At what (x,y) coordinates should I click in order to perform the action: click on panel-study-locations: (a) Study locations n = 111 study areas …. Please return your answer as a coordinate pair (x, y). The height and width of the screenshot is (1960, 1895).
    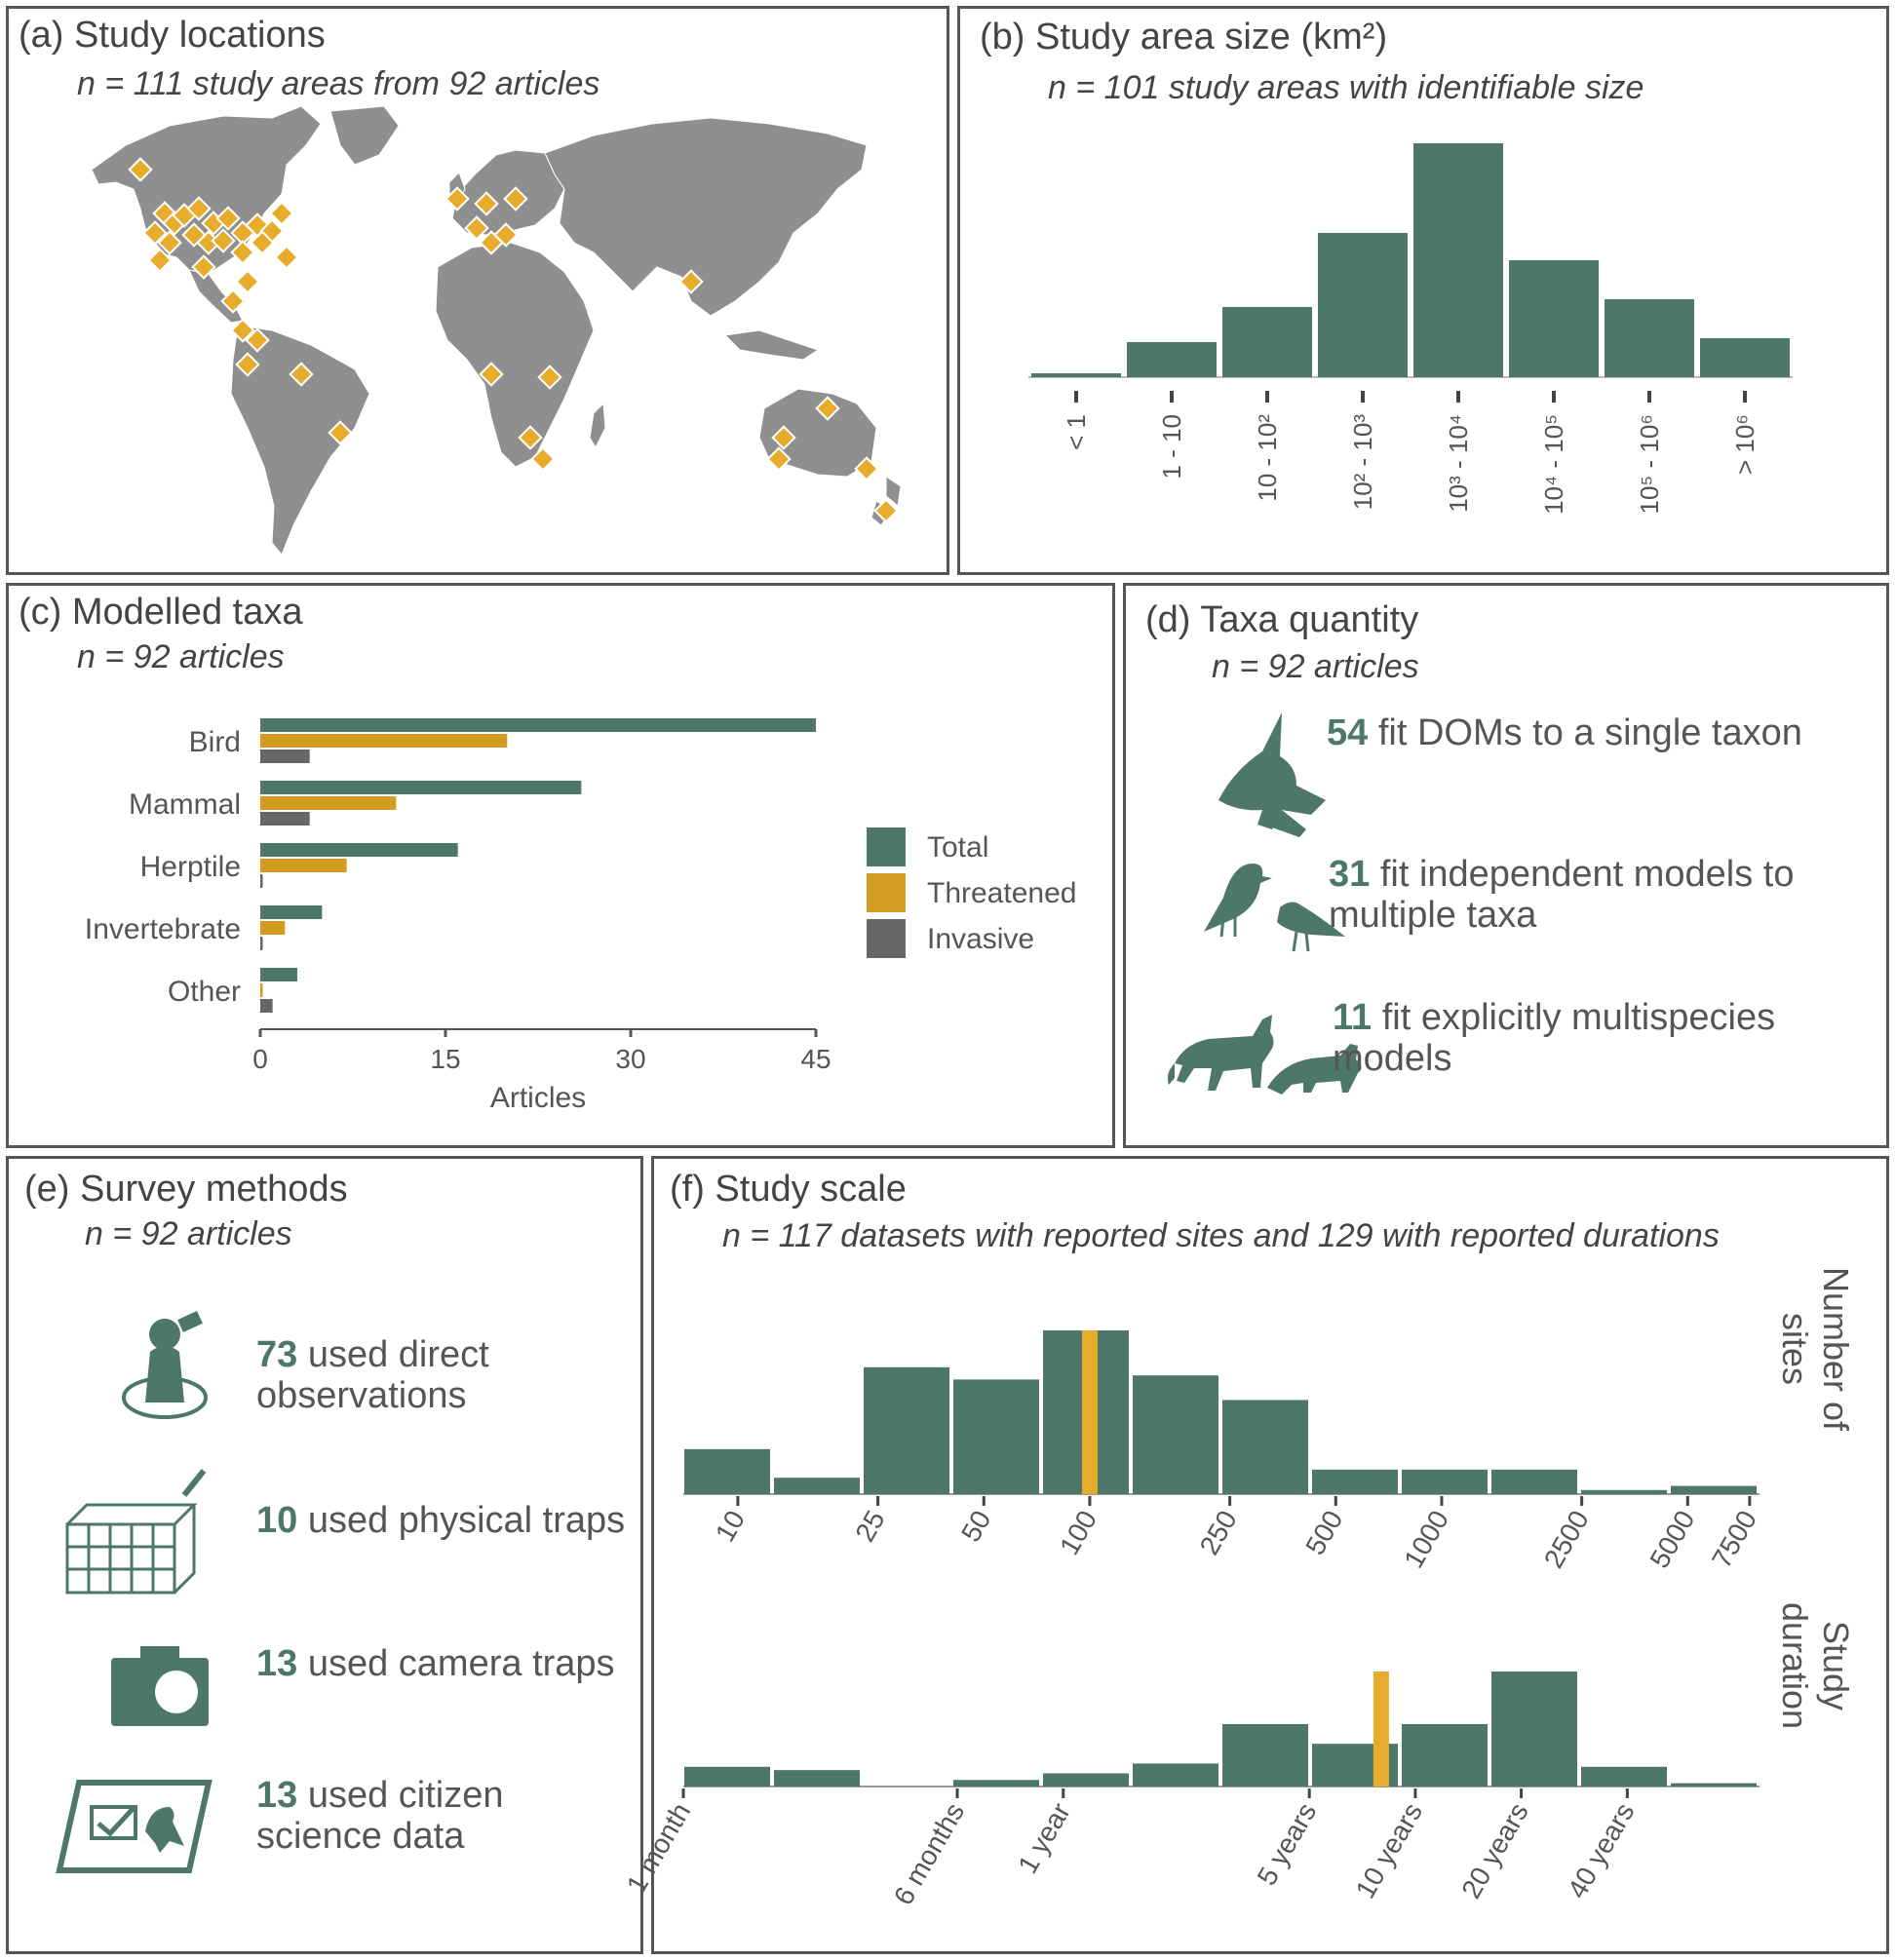
    Looking at the image, I should click on (477, 290).